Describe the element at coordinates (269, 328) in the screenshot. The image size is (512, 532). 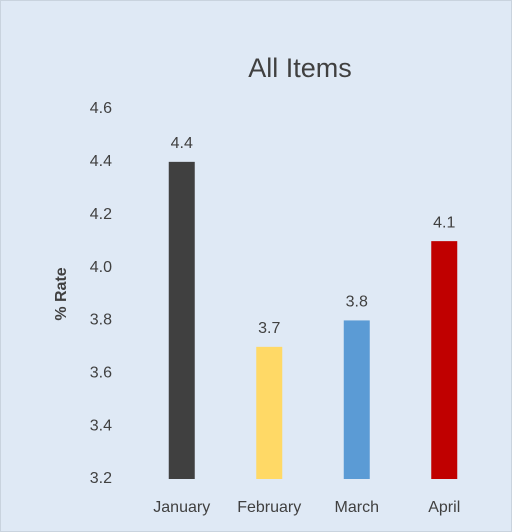
I see `data-label: 3.7` at that location.